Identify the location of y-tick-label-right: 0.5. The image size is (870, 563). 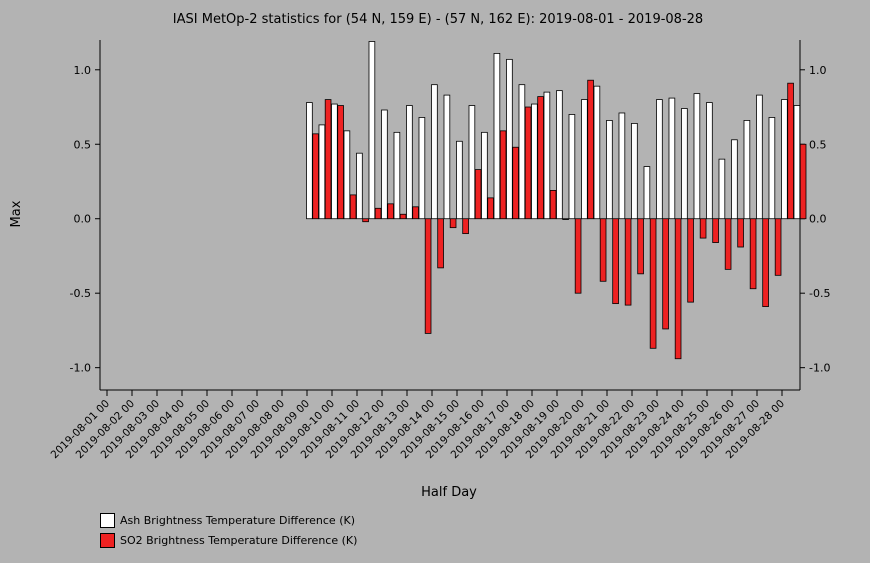
(818, 144).